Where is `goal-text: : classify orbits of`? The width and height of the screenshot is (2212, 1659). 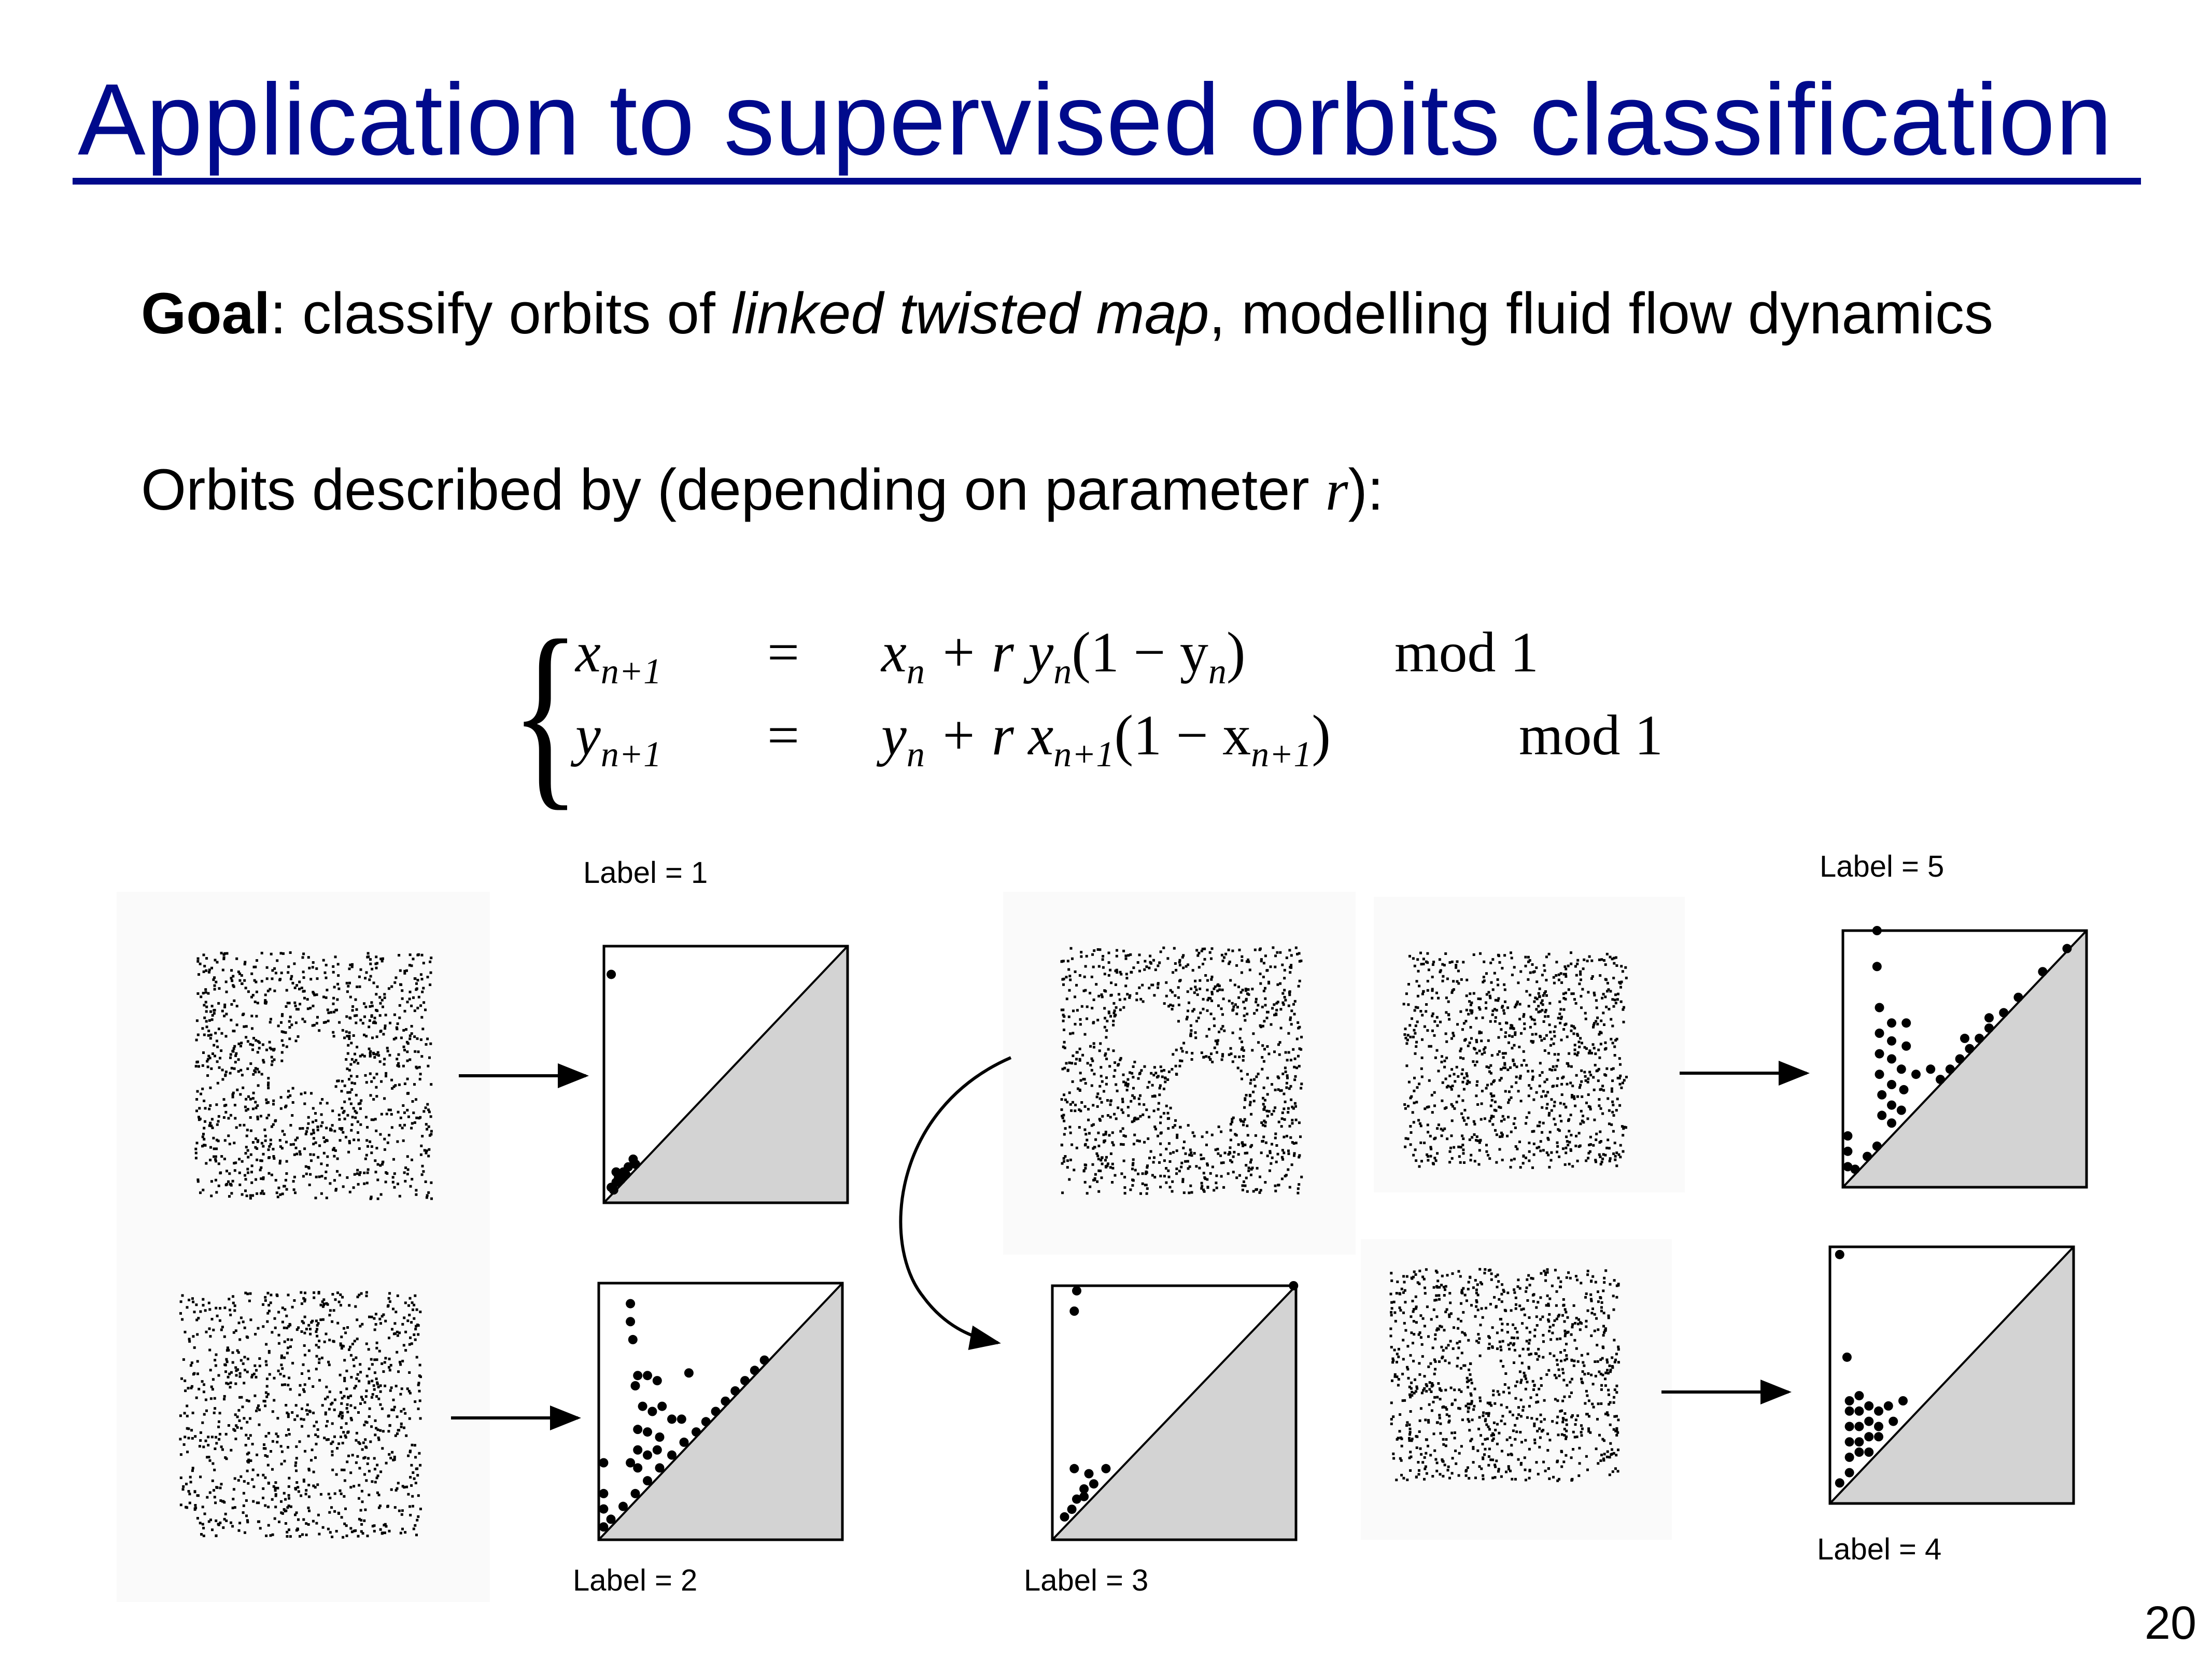 goal-text: : classify orbits of is located at coordinates (500, 313).